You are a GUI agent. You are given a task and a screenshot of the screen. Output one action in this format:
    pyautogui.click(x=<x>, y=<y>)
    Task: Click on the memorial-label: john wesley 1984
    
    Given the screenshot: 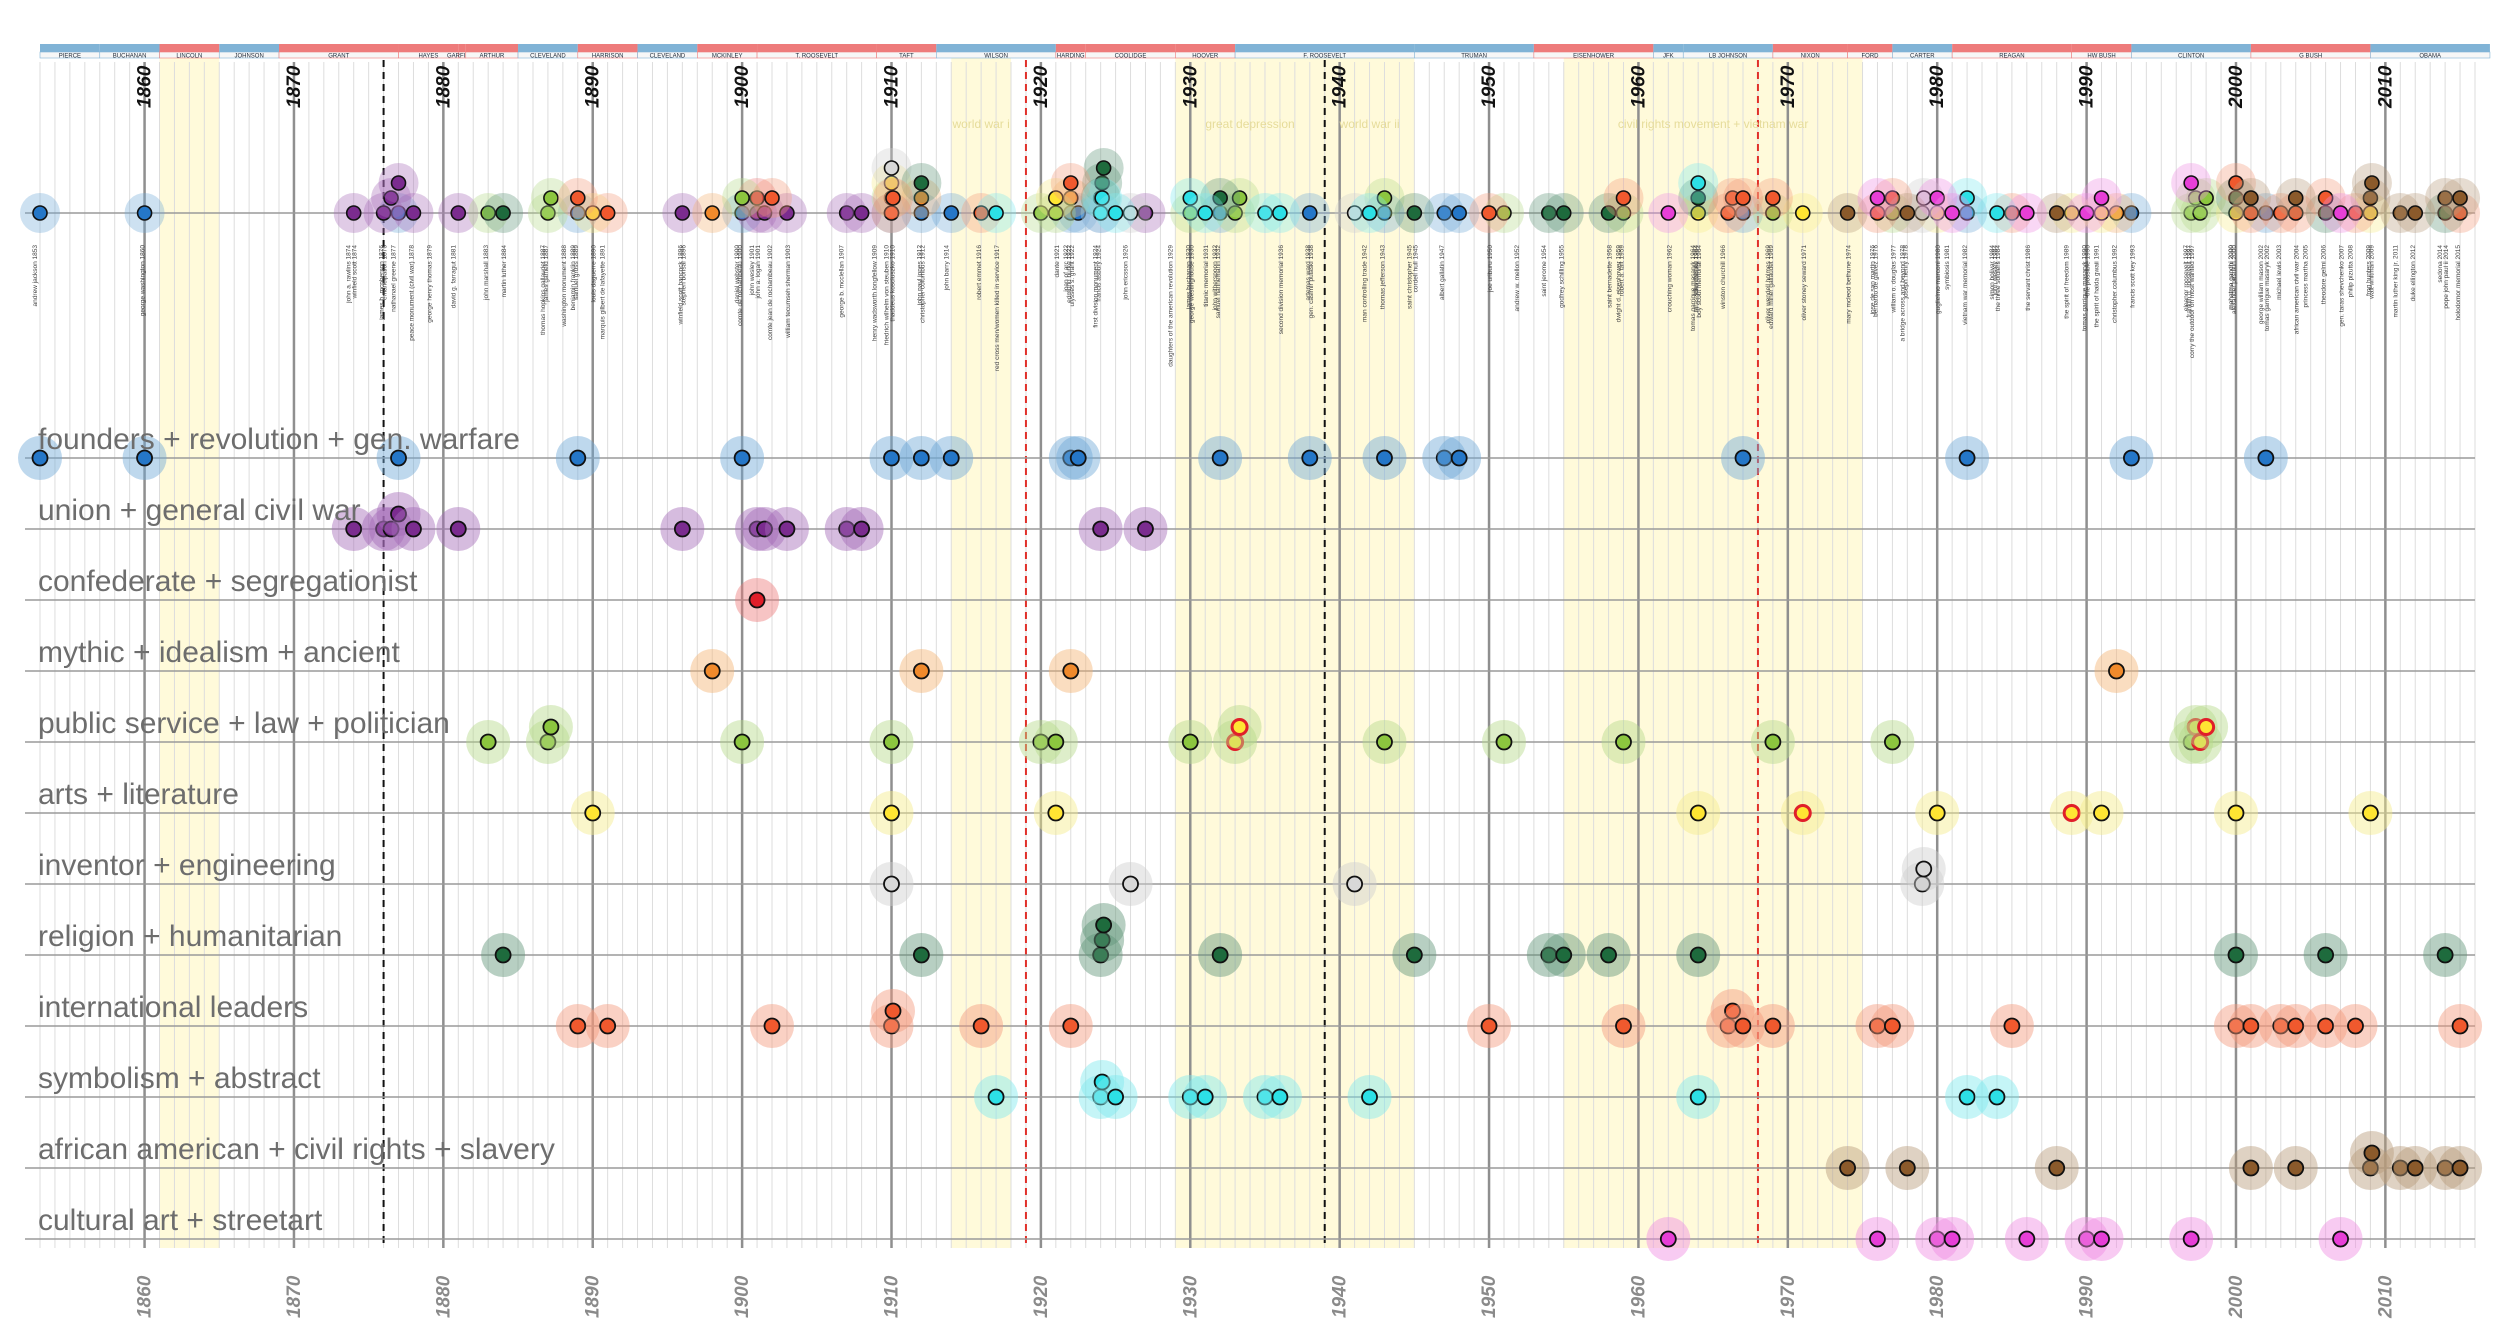 What is the action you would take?
    pyautogui.click(x=1995, y=271)
    